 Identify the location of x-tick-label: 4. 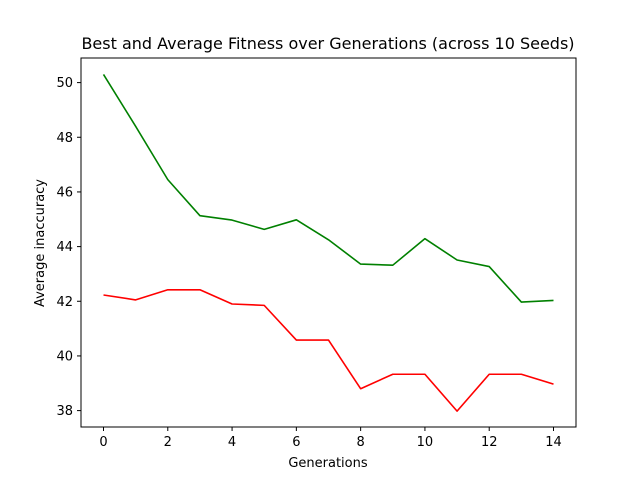
(232, 442).